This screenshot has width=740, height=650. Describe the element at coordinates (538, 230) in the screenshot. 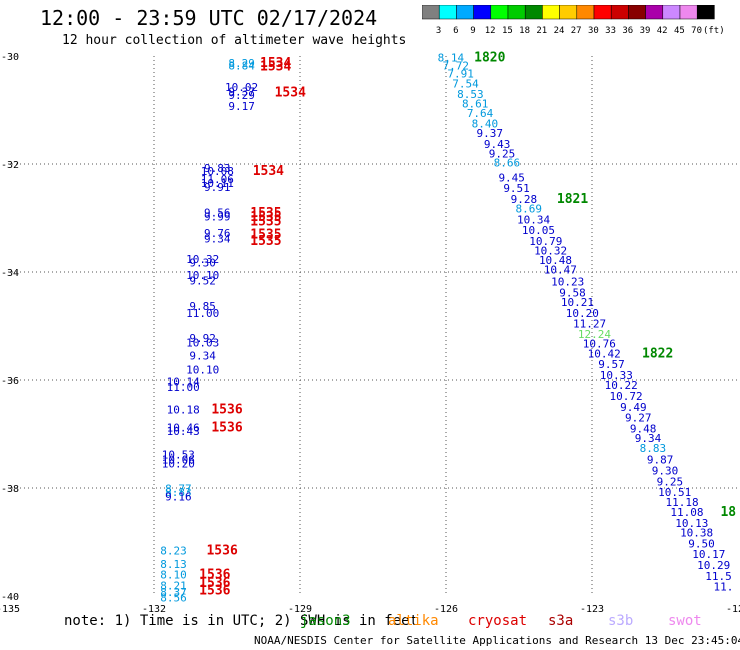

I see `wave-height-value: 10.05` at that location.